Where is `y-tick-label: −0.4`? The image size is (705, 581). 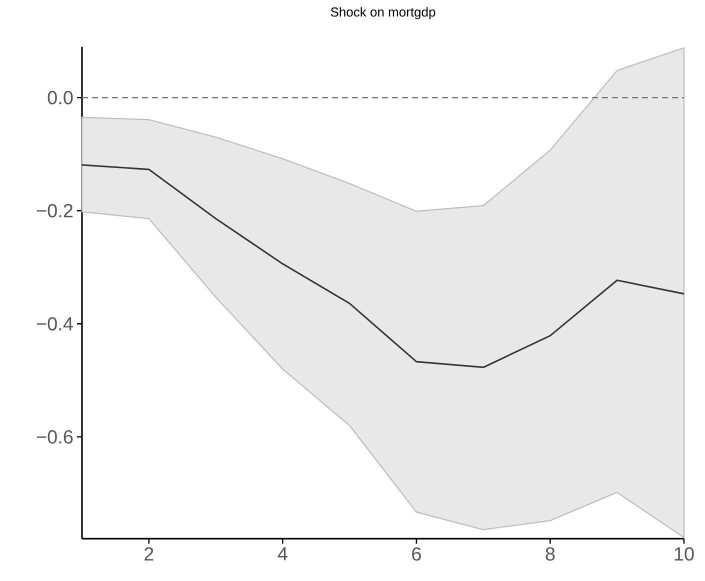
y-tick-label: −0.4 is located at coordinates (54, 324).